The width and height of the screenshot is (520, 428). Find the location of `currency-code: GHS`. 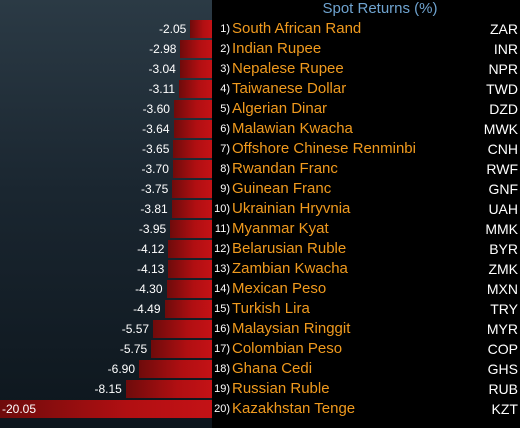

currency-code: GHS is located at coordinates (502, 369).